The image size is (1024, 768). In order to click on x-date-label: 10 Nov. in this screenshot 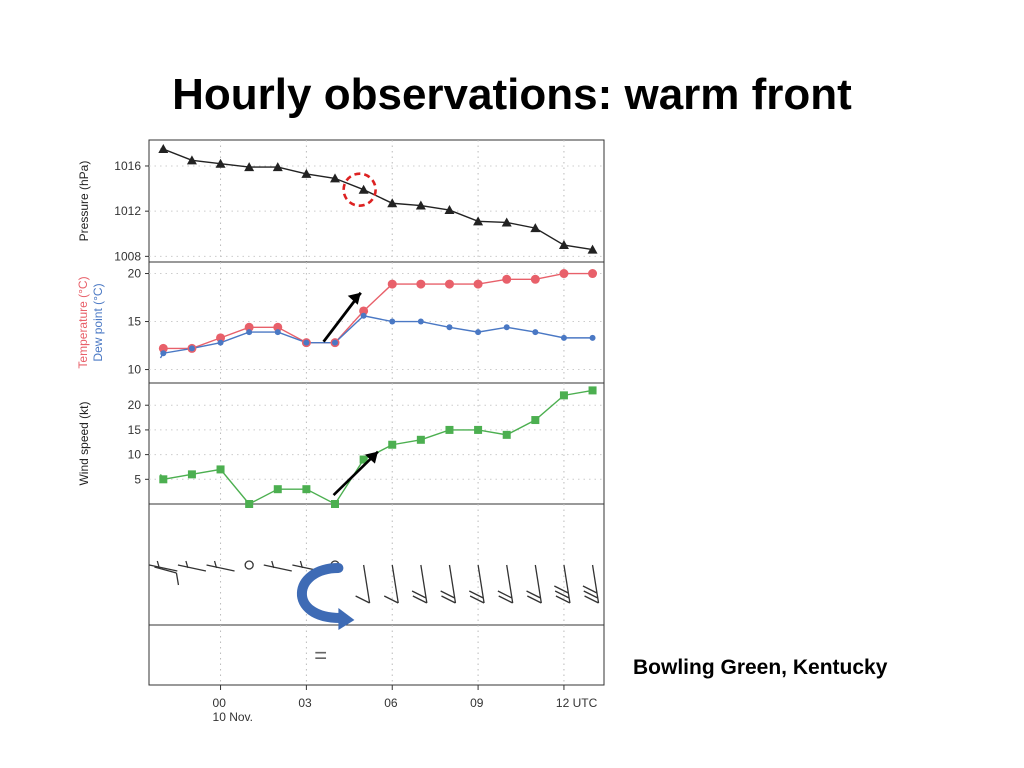, I will do `click(233, 717)`.